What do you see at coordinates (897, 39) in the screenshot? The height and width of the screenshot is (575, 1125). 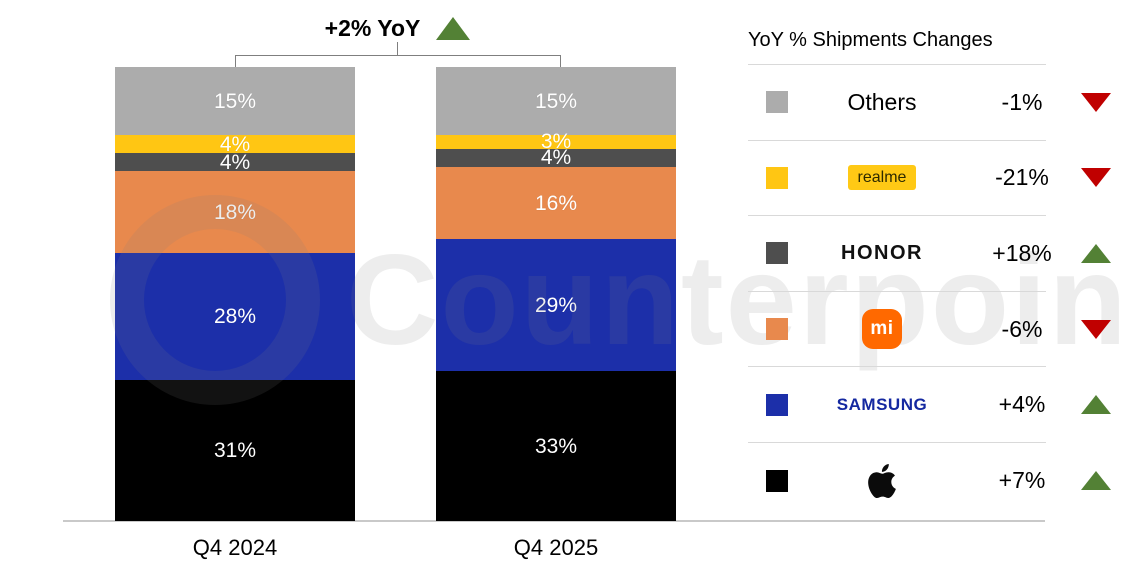 I see `legend-header: YoY % Shipments Changes` at bounding box center [897, 39].